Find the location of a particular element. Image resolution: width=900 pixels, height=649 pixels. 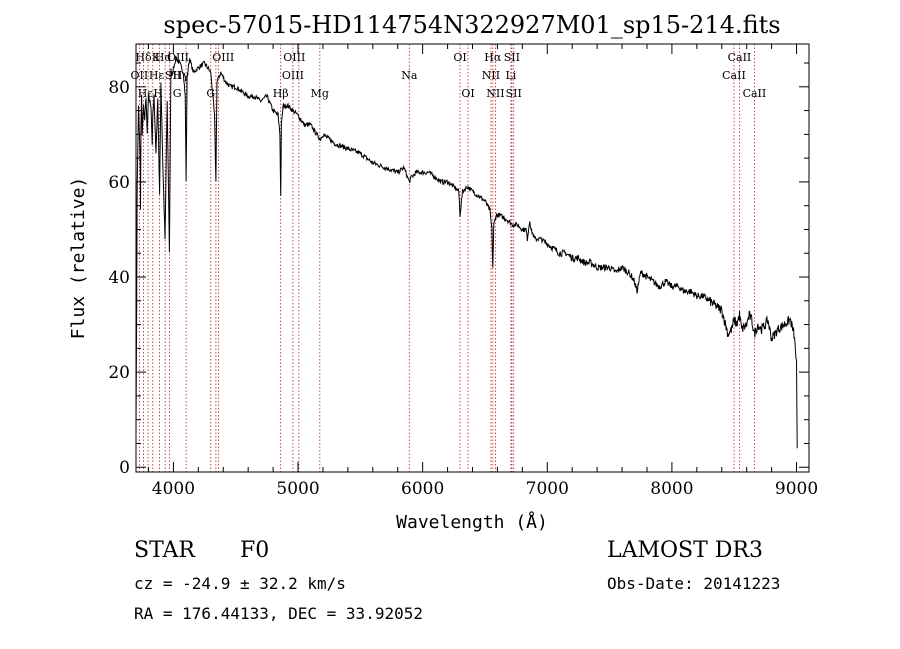

x-tick-label: 5000 is located at coordinates (297, 489).